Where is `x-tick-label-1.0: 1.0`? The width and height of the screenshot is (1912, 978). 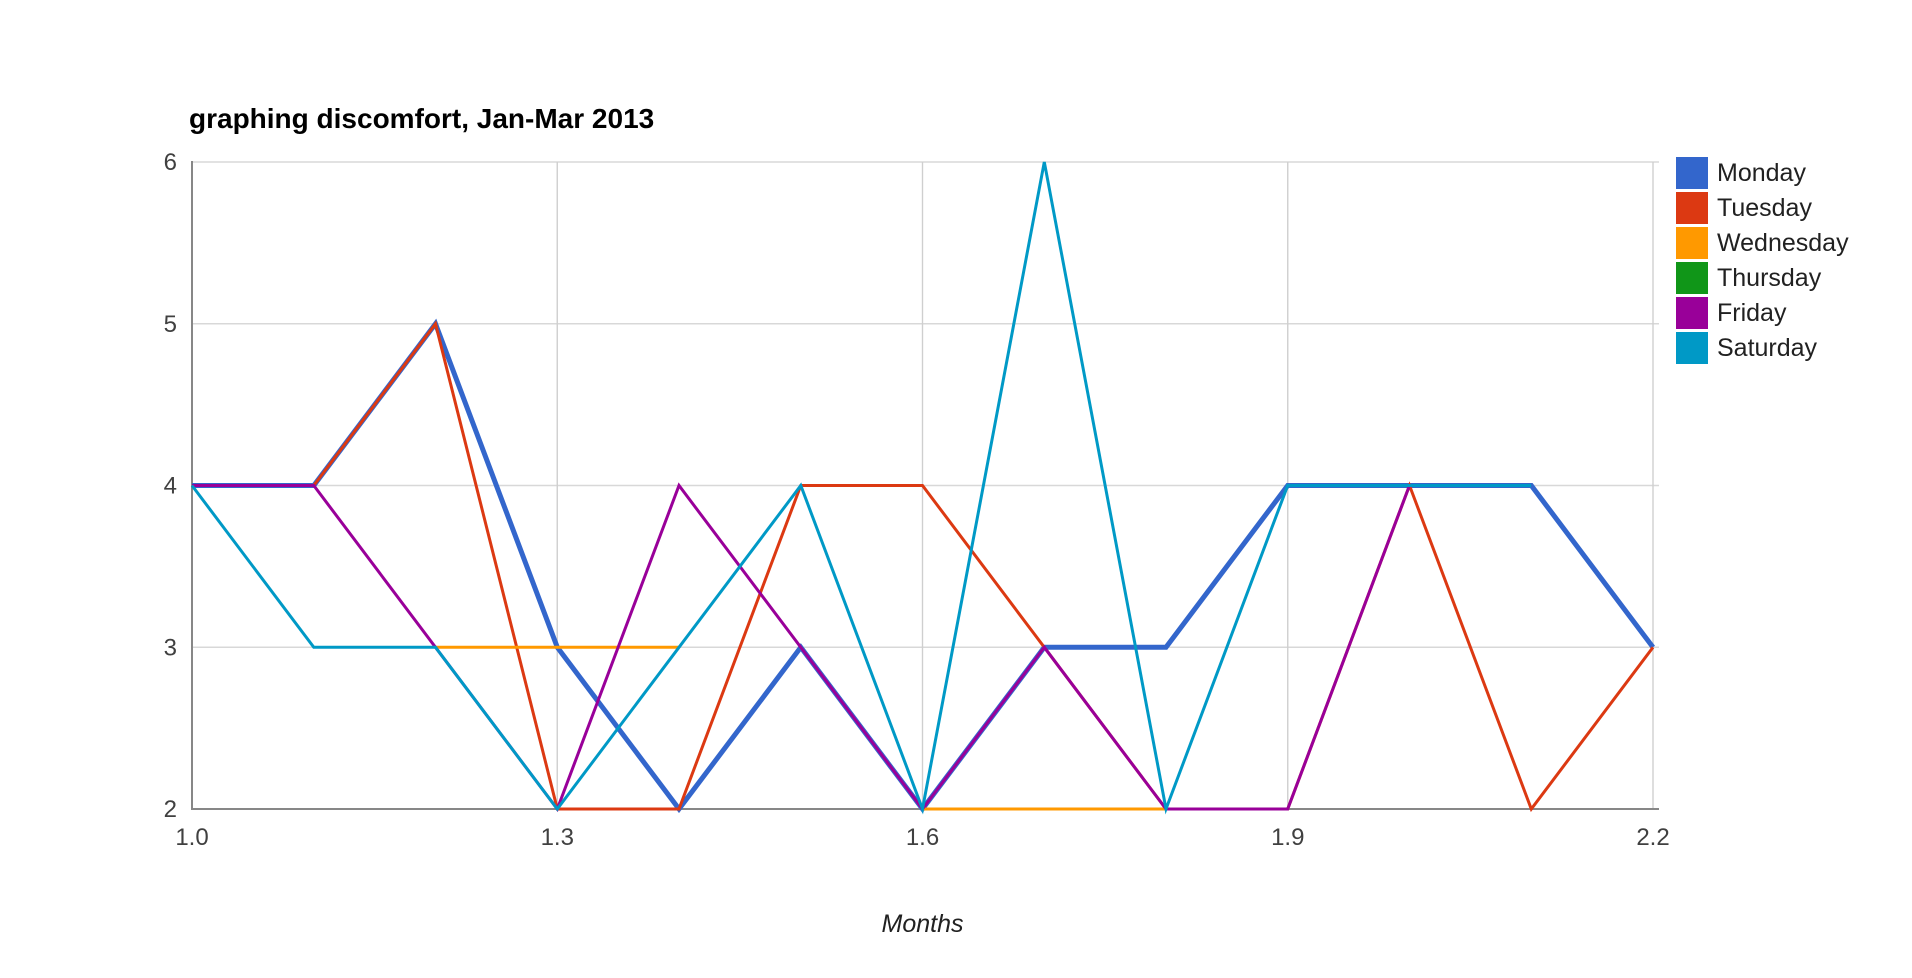 x-tick-label-1.0: 1.0 is located at coordinates (191, 837).